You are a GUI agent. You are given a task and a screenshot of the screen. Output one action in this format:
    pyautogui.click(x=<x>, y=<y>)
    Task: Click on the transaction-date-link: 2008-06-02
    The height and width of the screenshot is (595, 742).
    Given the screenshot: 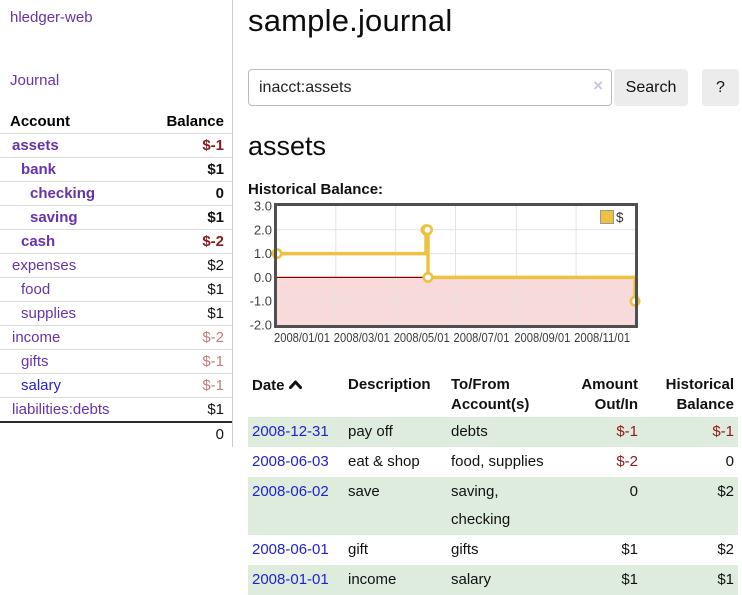 What is the action you would take?
    pyautogui.click(x=290, y=491)
    